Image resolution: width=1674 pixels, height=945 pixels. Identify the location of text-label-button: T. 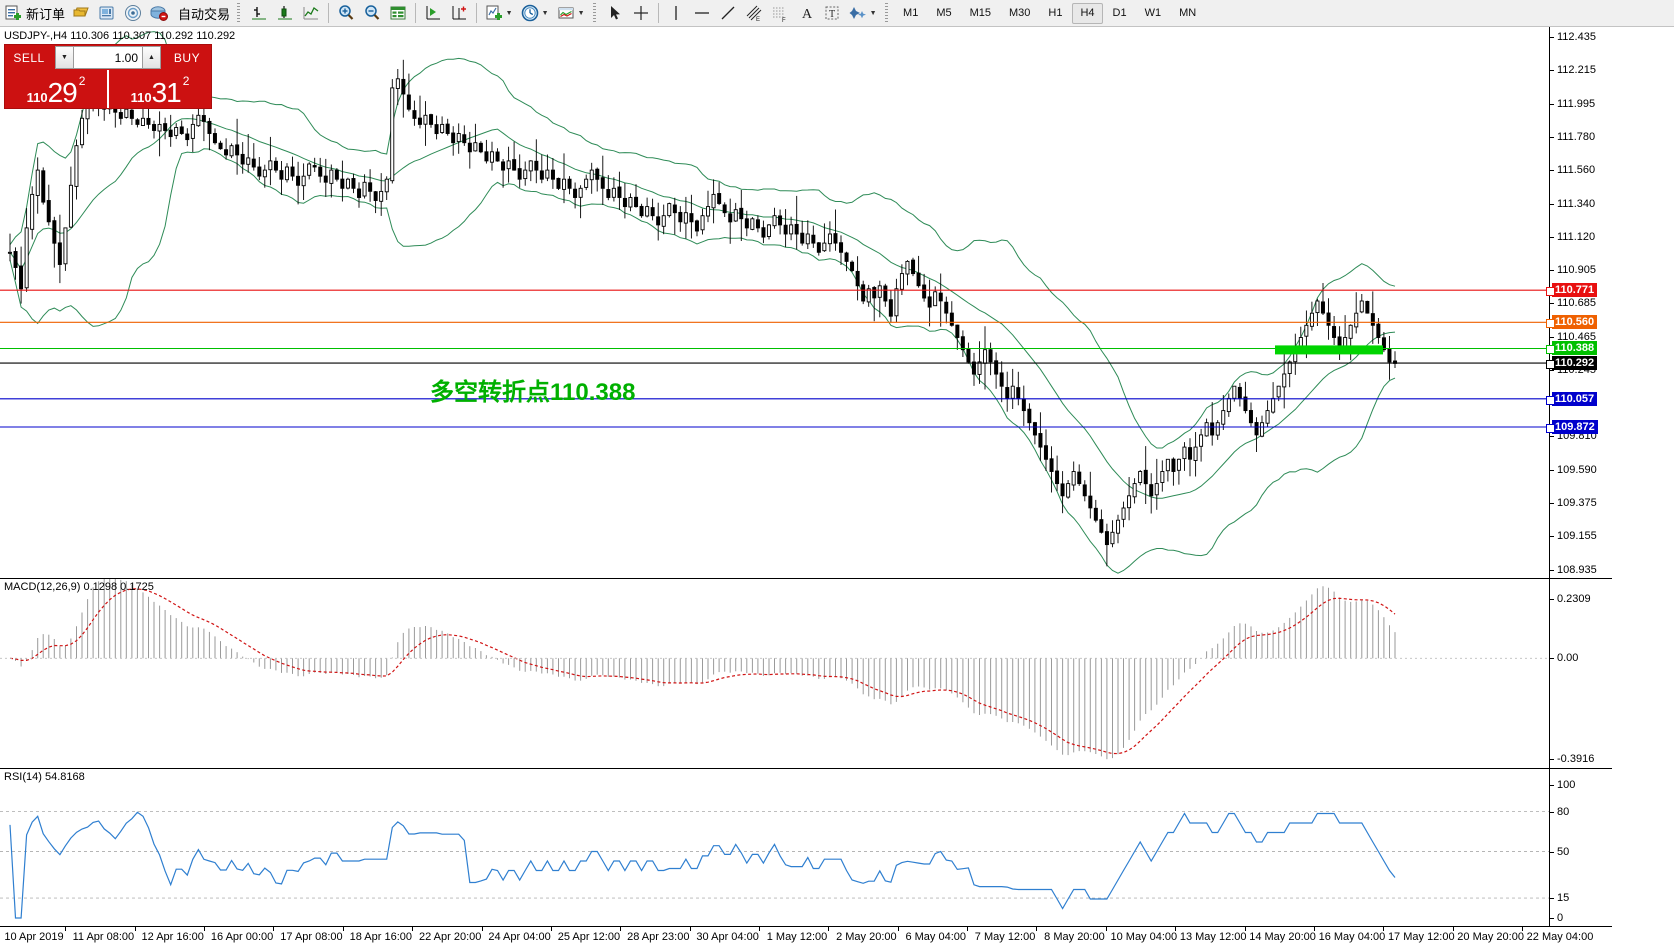
(832, 13).